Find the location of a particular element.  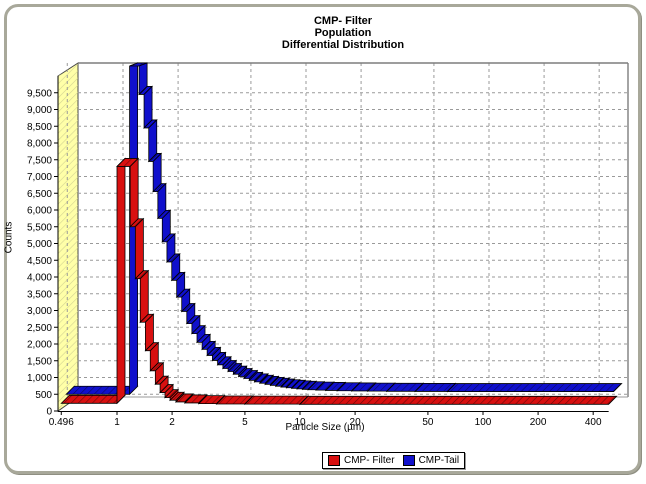

y-tick-label: 9,000 is located at coordinates (39, 110).